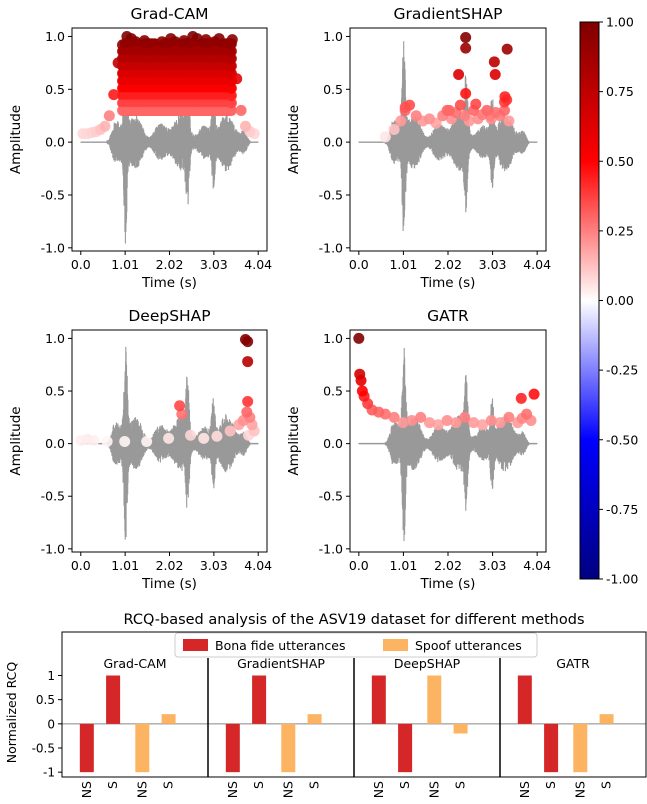  I want to click on x-tick-label: 2.02, so click(170, 565).